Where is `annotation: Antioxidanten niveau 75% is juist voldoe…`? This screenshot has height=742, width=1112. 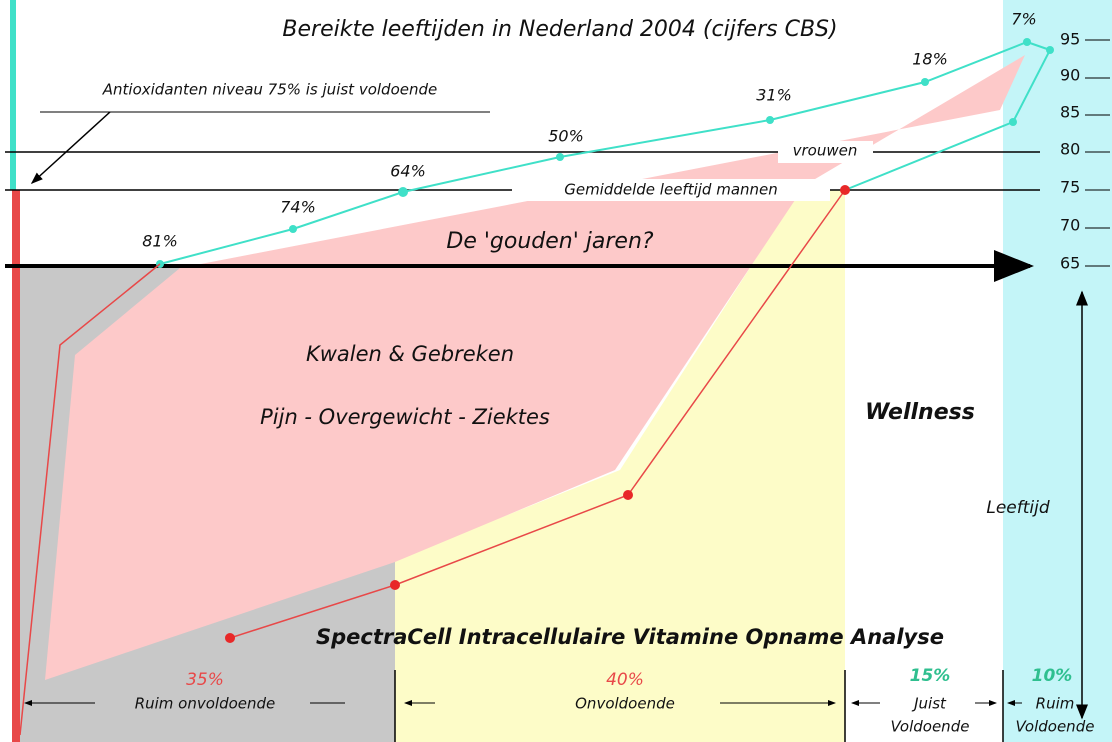 annotation: Antioxidanten niveau 75% is juist voldoe… is located at coordinates (269, 90).